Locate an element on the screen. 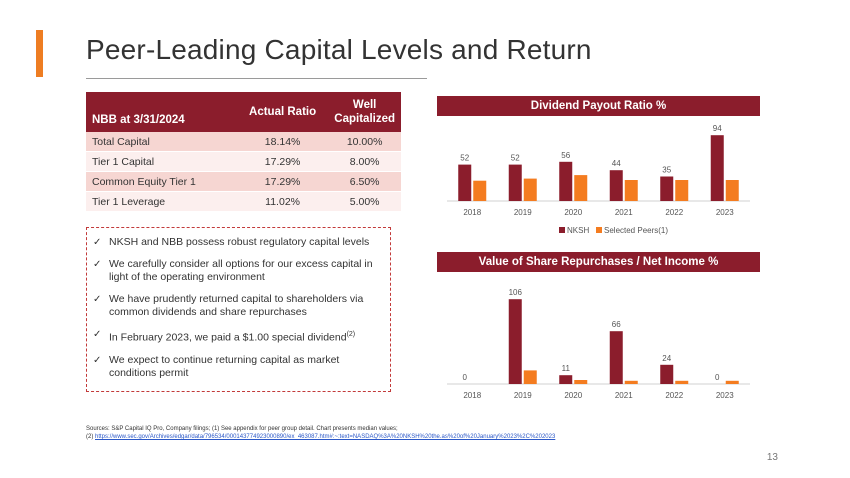  sources-link-prefix: (2) is located at coordinates (90, 437).